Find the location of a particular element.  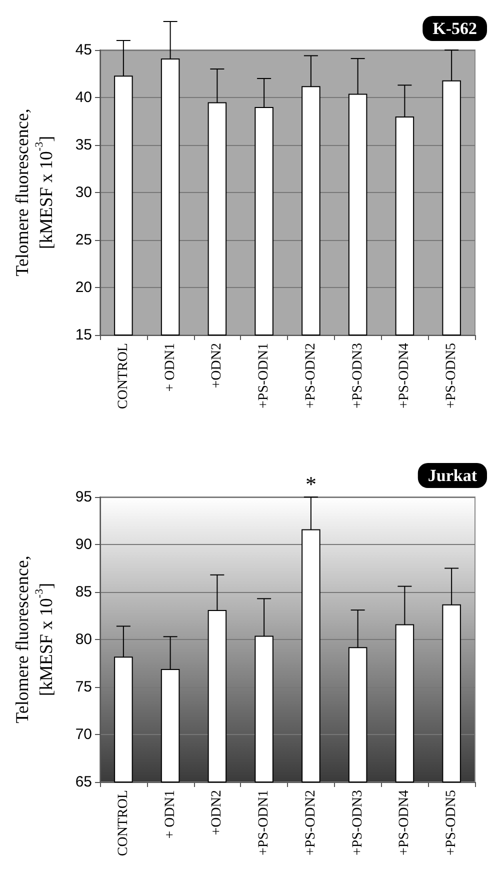

y-tick-label: 25 is located at coordinates (83, 240).